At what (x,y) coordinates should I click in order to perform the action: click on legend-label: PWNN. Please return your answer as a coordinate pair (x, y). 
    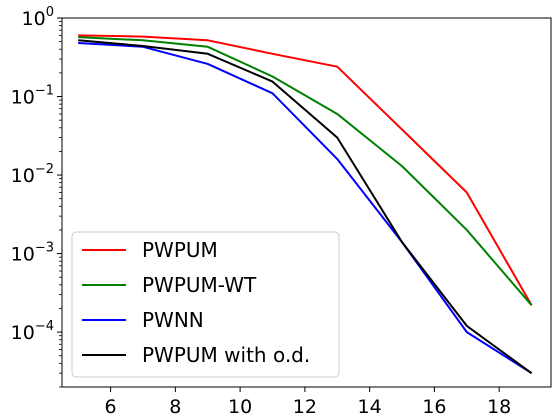
    Looking at the image, I should click on (173, 320).